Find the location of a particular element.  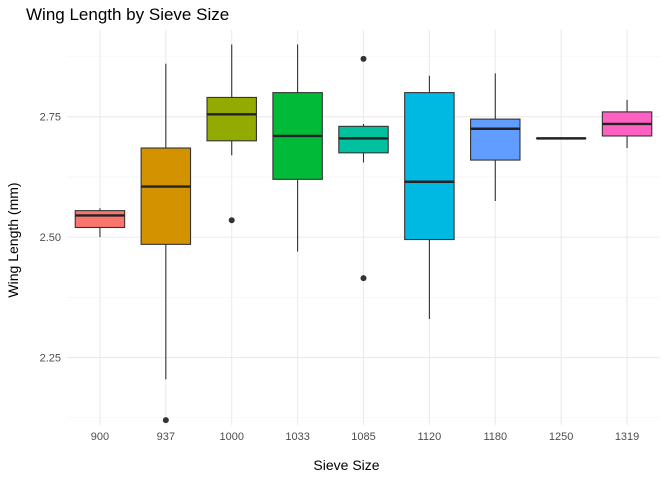

x-tick-label: 1033 is located at coordinates (297, 437).